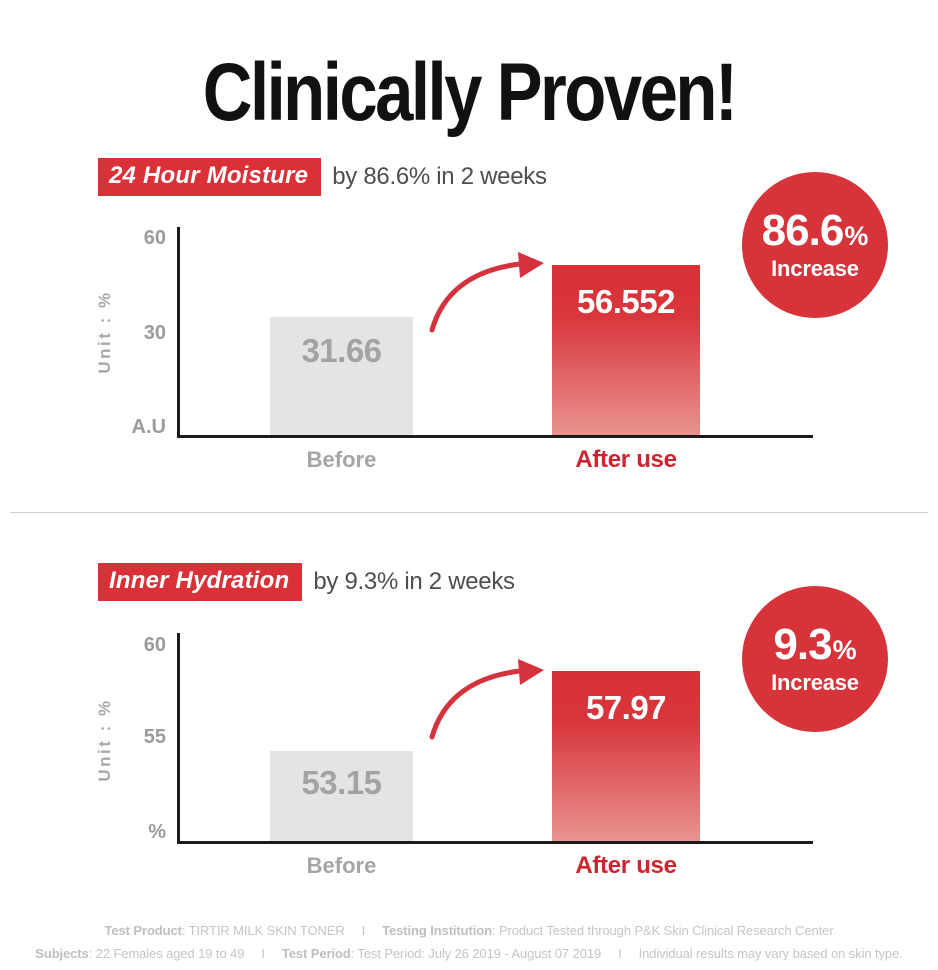 This screenshot has width=938, height=970. What do you see at coordinates (157, 832) in the screenshot?
I see `y-tick-pct: %` at bounding box center [157, 832].